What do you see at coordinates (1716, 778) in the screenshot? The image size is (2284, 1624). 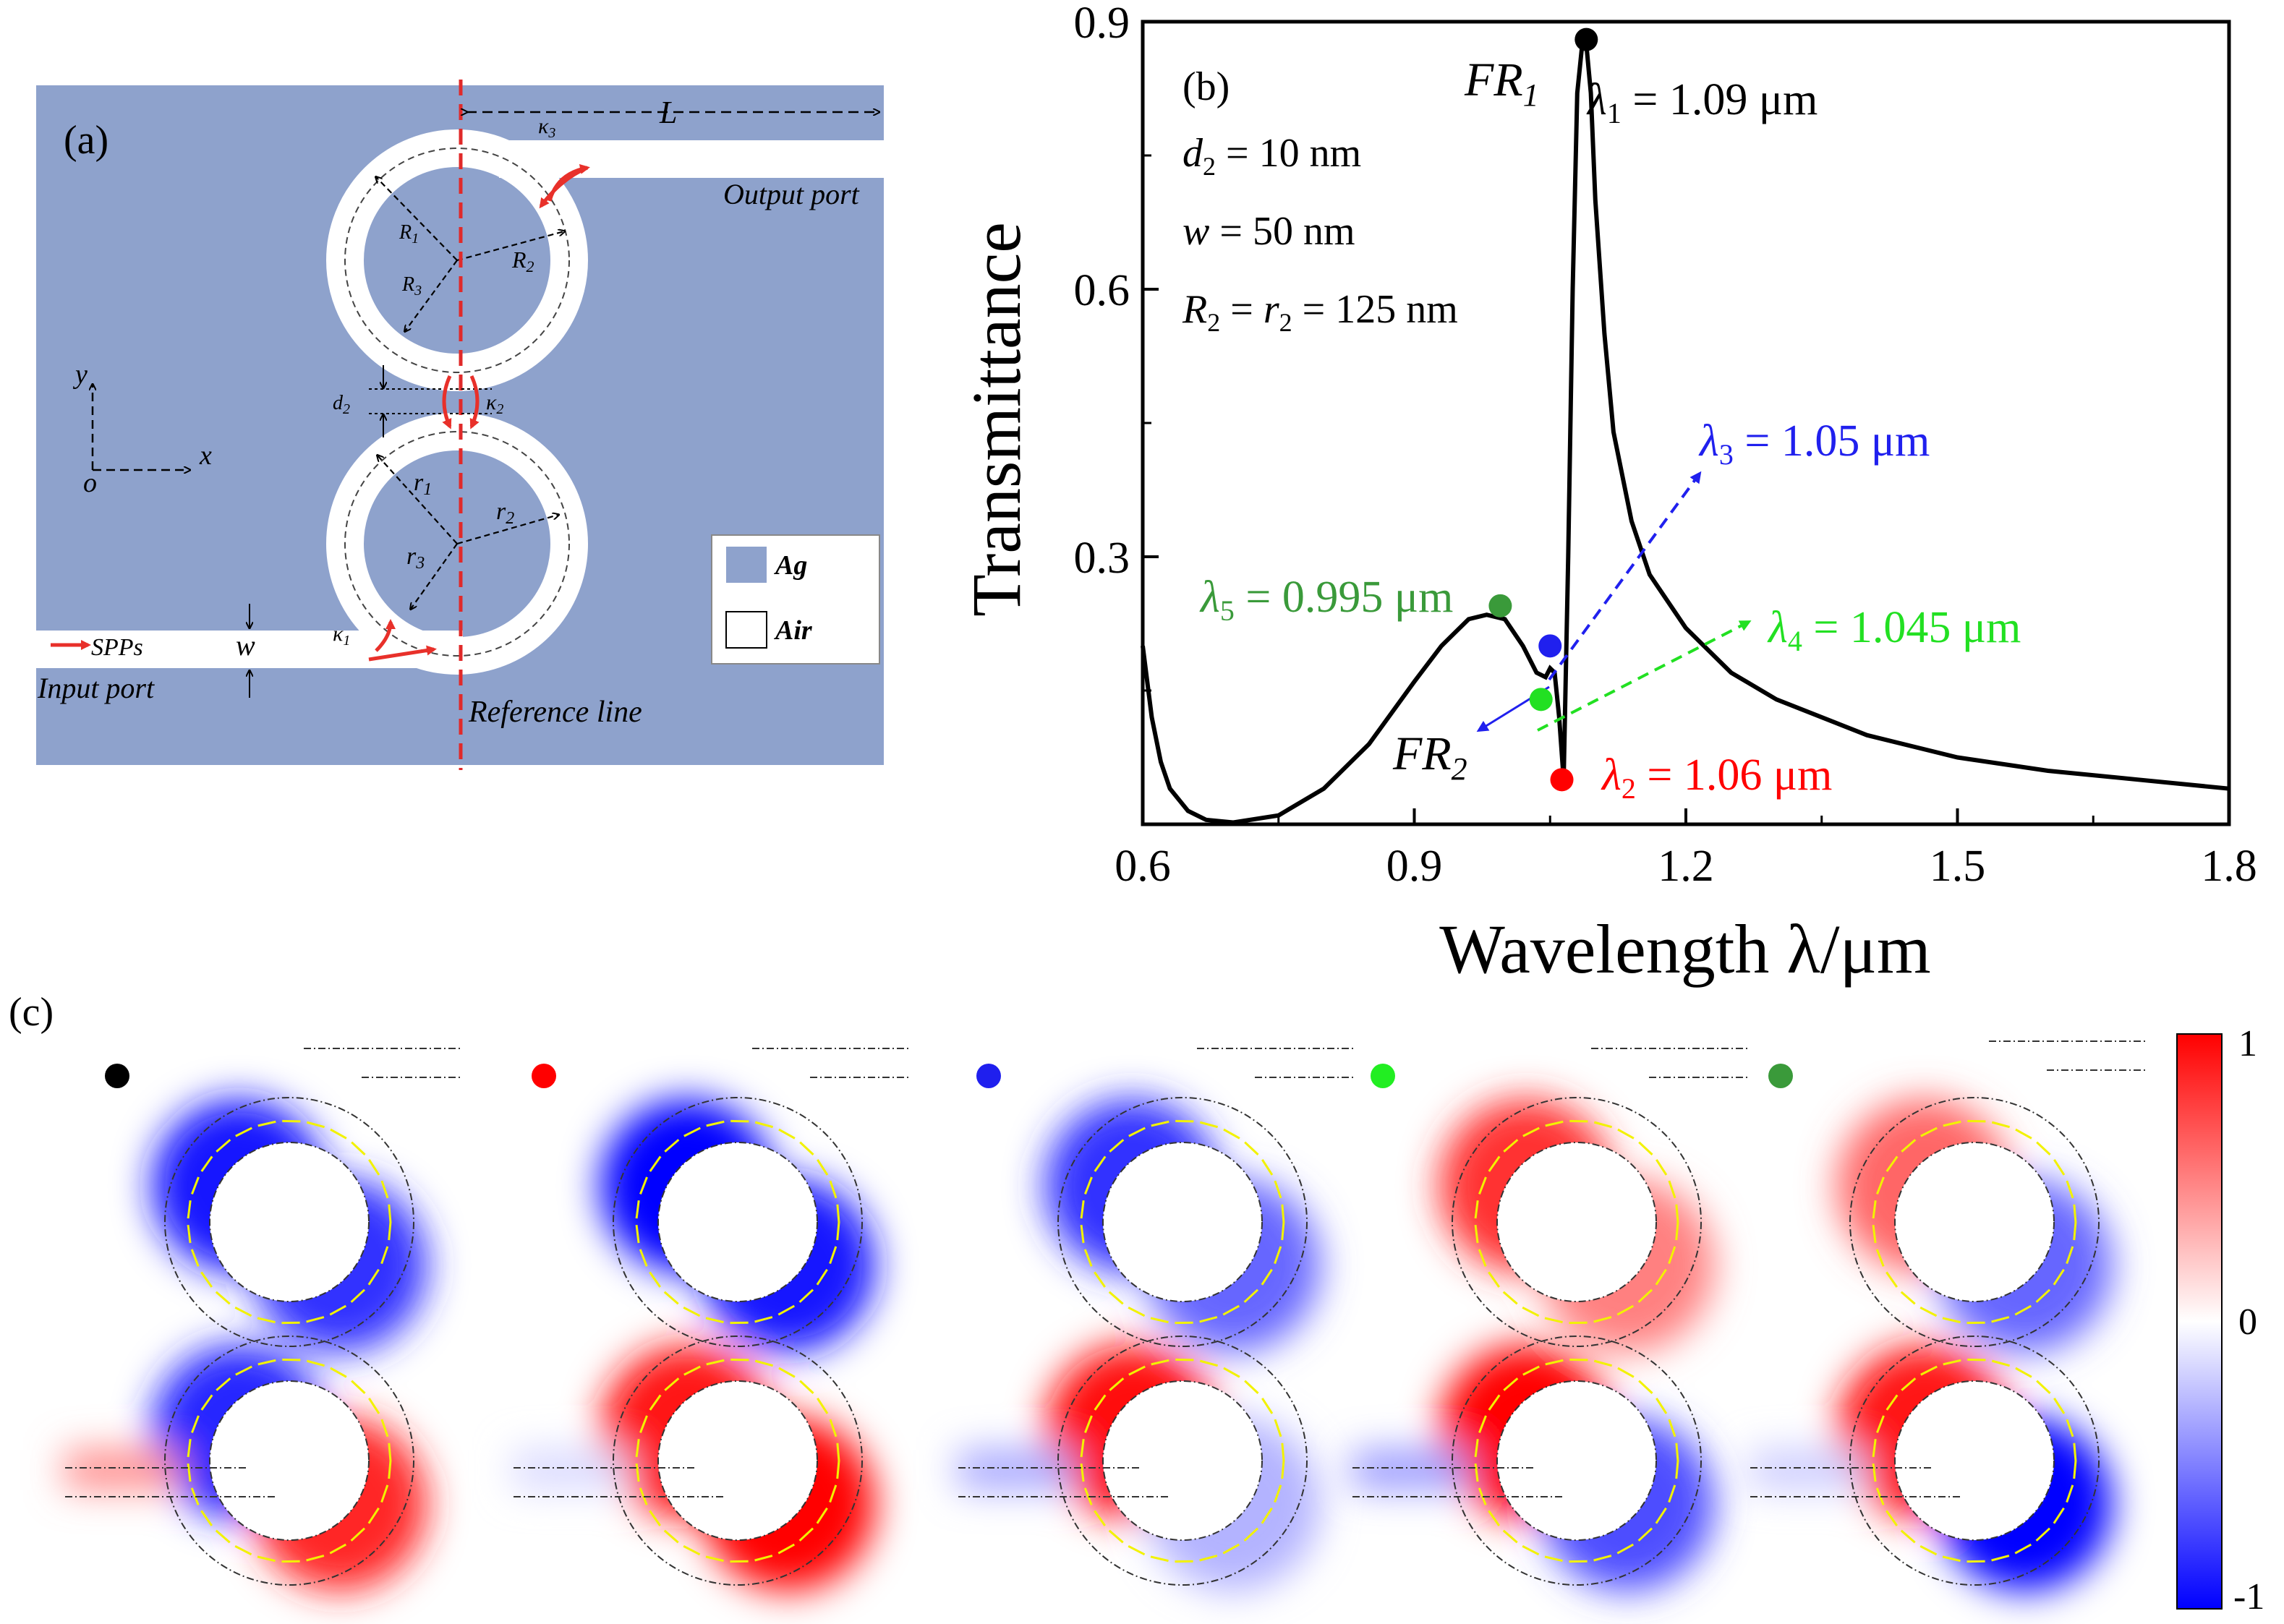 I see `lambda2-label: λ2 = 1.06 μm` at bounding box center [1716, 778].